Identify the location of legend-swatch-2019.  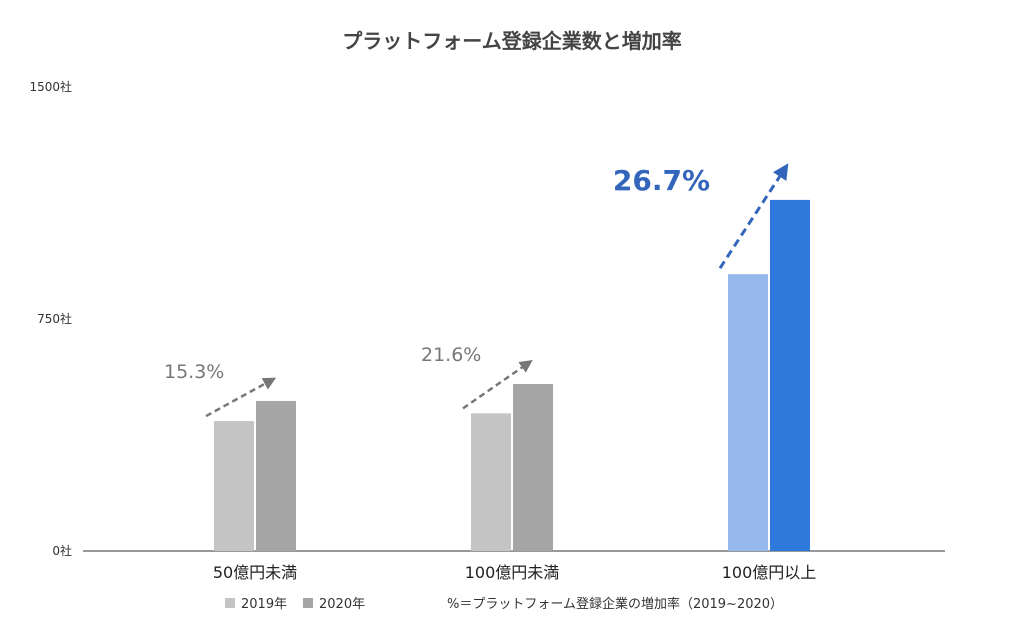
(230, 603).